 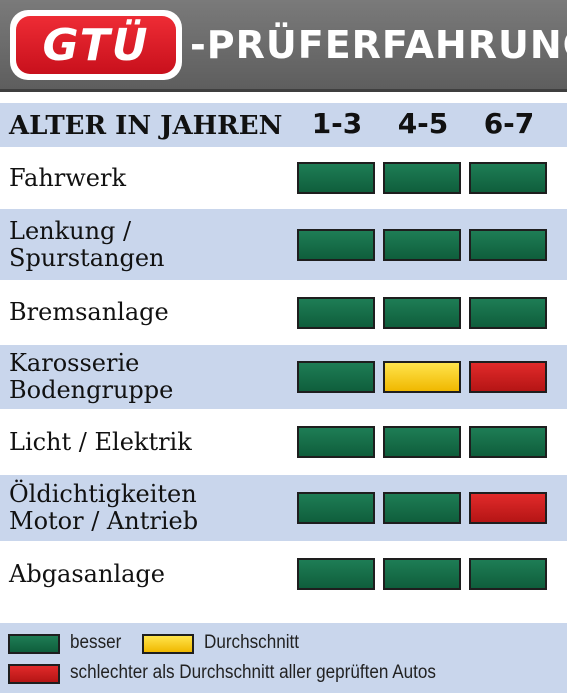 I want to click on legend-swatch-average, so click(x=168, y=644).